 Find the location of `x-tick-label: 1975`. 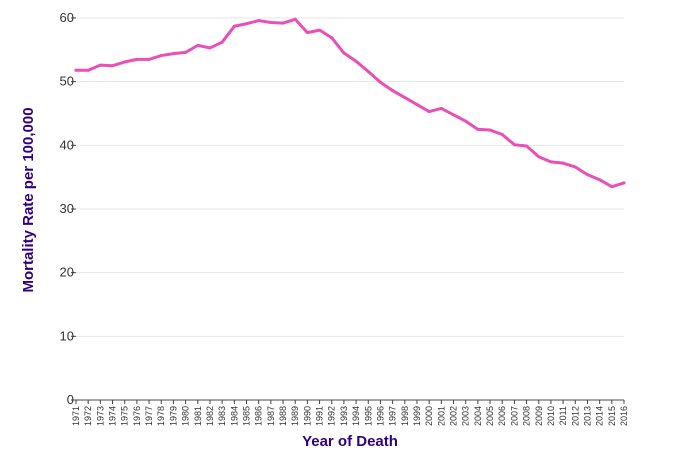

x-tick-label: 1975 is located at coordinates (125, 416).